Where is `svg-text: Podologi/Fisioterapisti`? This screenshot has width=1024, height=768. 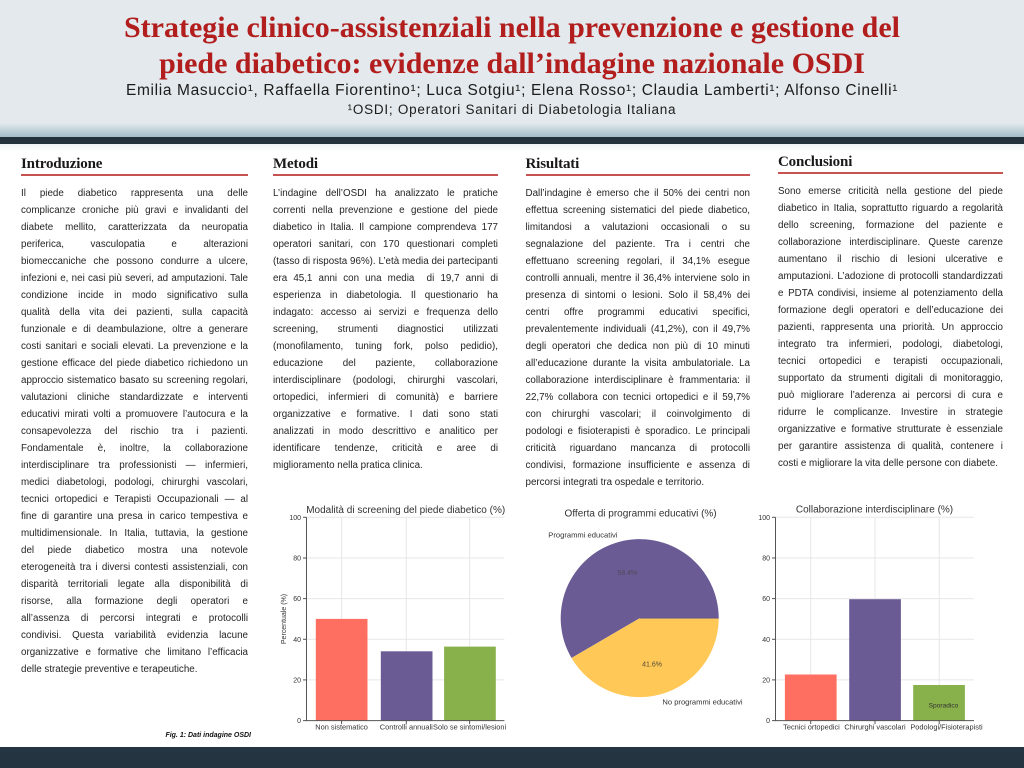 svg-text: Podologi/Fisioterapisti is located at coordinates (946, 727).